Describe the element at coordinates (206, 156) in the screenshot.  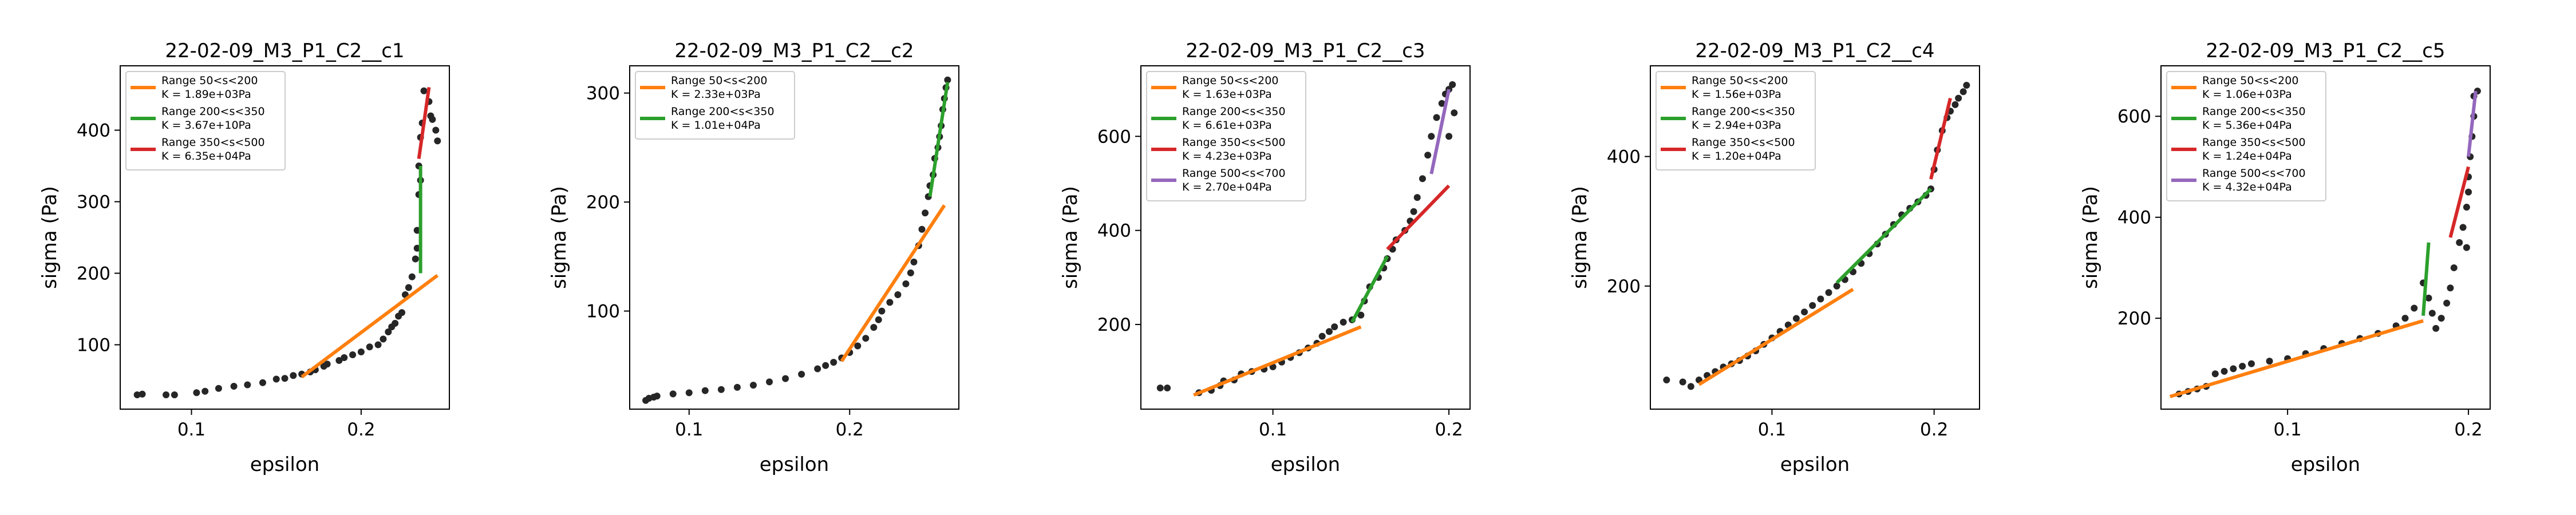
I see `legend-k-value: K = 6.35e+04Pa` at that location.